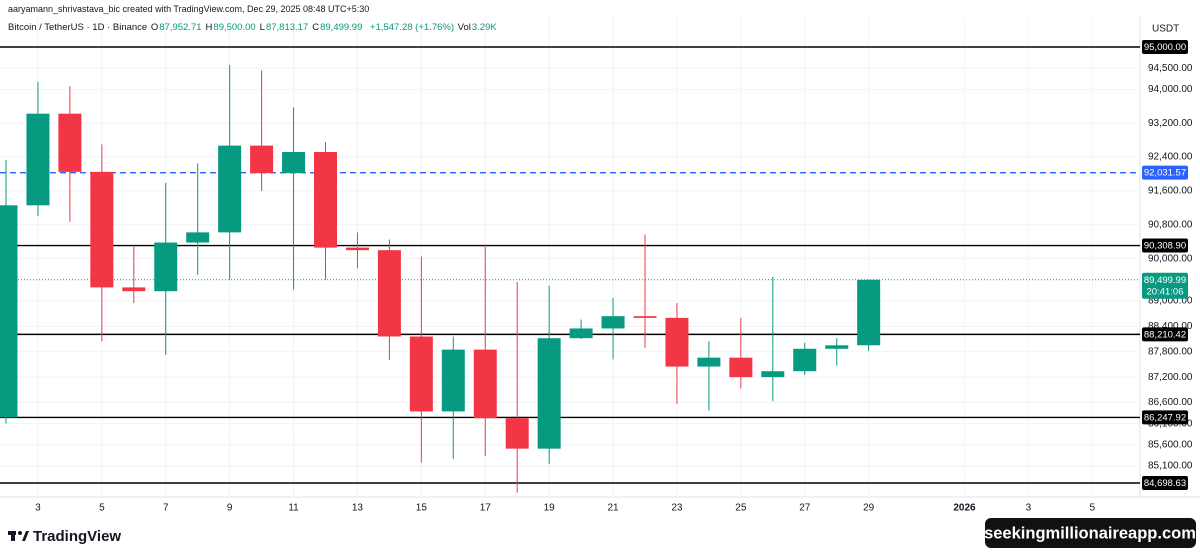 This screenshot has height=557, width=1200. What do you see at coordinates (484, 27) in the screenshot?
I see `volume: 3.29K` at bounding box center [484, 27].